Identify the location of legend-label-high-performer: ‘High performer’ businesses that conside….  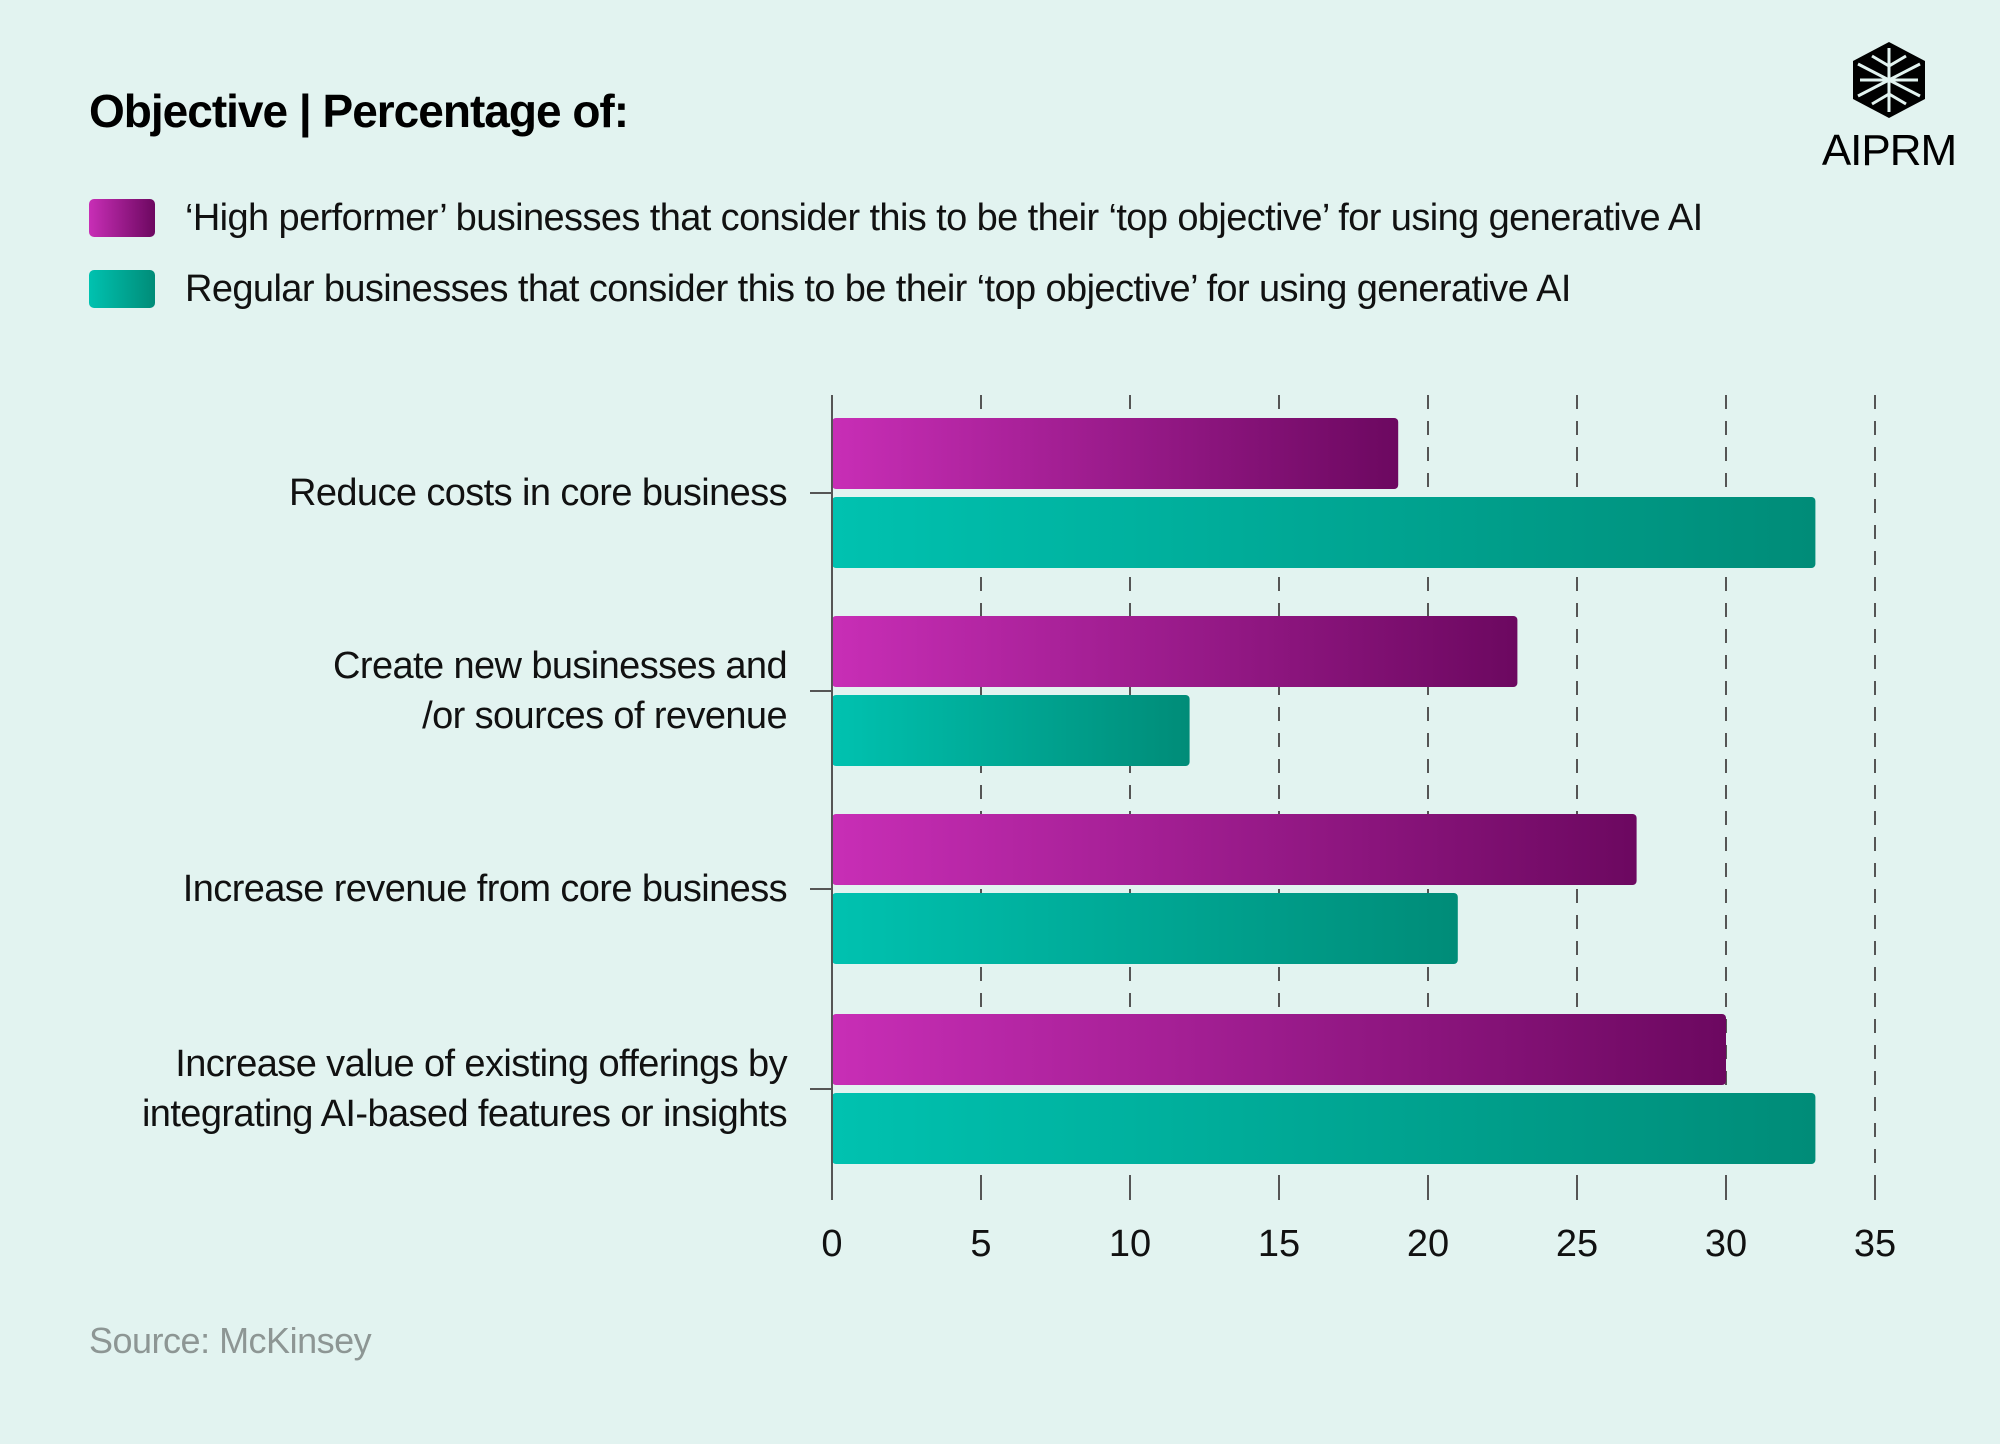
(944, 217).